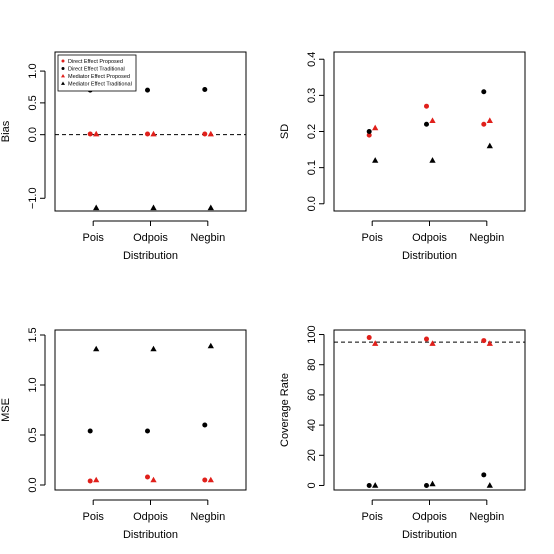 The image size is (554, 554). What do you see at coordinates (312, 131) in the screenshot?
I see `y-tick-label: 0.2` at bounding box center [312, 131].